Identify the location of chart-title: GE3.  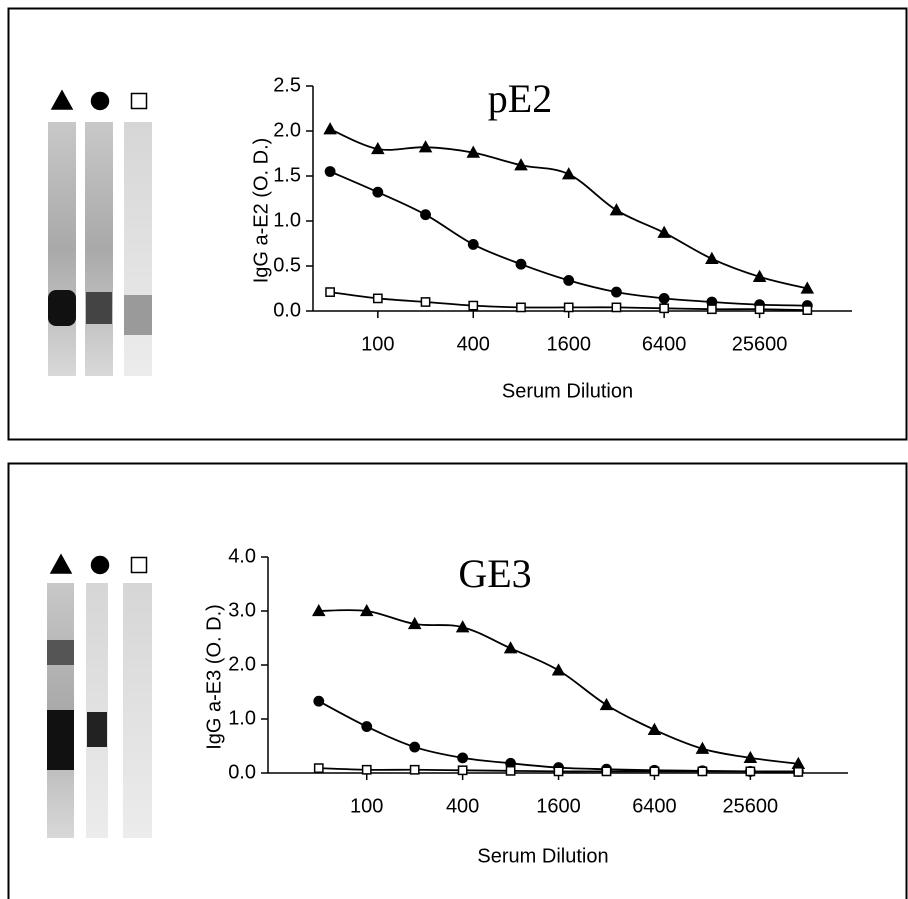
(494, 573).